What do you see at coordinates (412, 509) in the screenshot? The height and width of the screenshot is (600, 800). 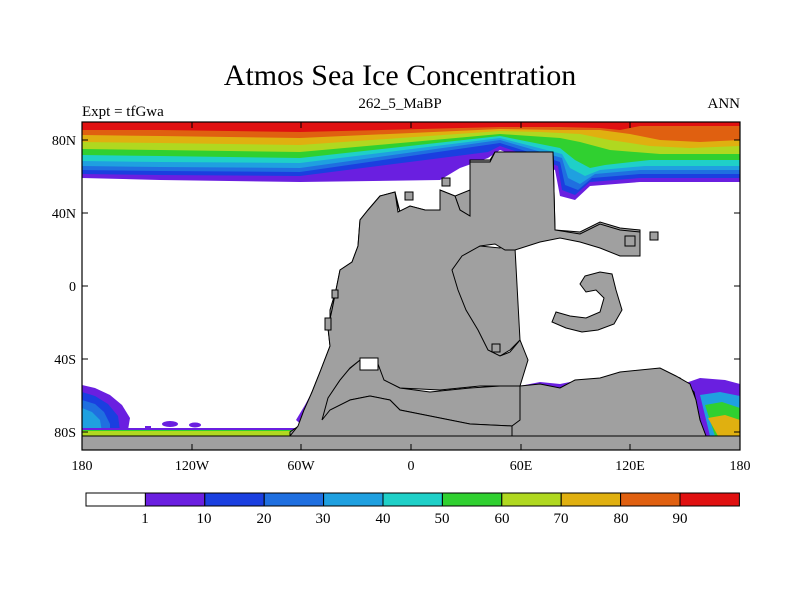 I see `colorbar: 1 10 20 30 40 50 60 70 80 90` at bounding box center [412, 509].